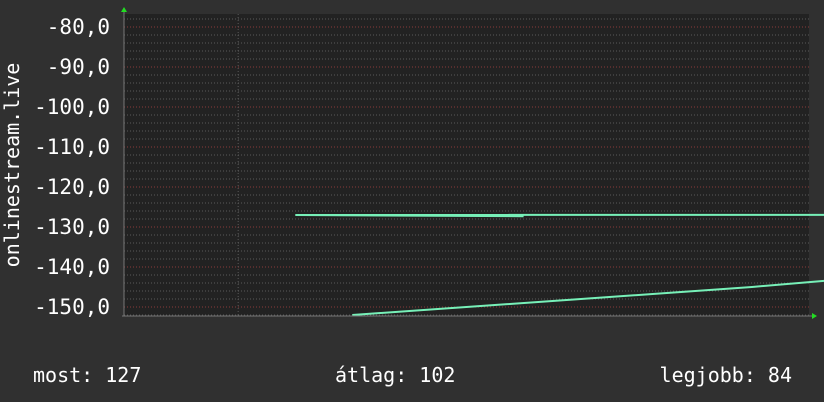 This screenshot has width=824, height=402. Describe the element at coordinates (395, 375) in the screenshot. I see `legend-average: átlag: 102` at that location.